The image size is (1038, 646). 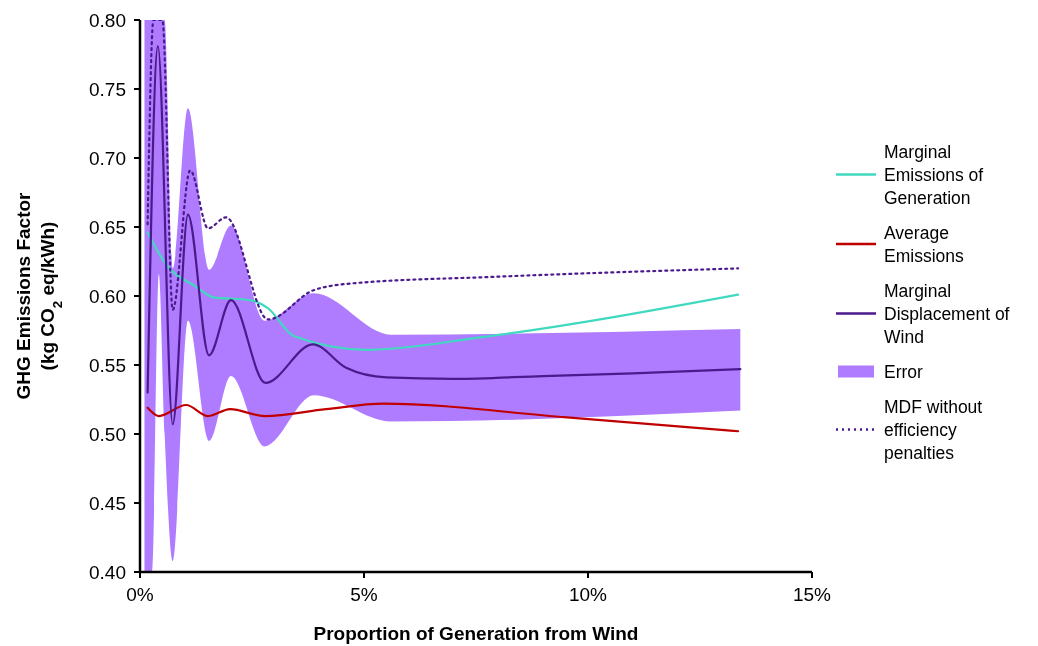 What do you see at coordinates (904, 372) in the screenshot?
I see `legend-label: Error` at bounding box center [904, 372].